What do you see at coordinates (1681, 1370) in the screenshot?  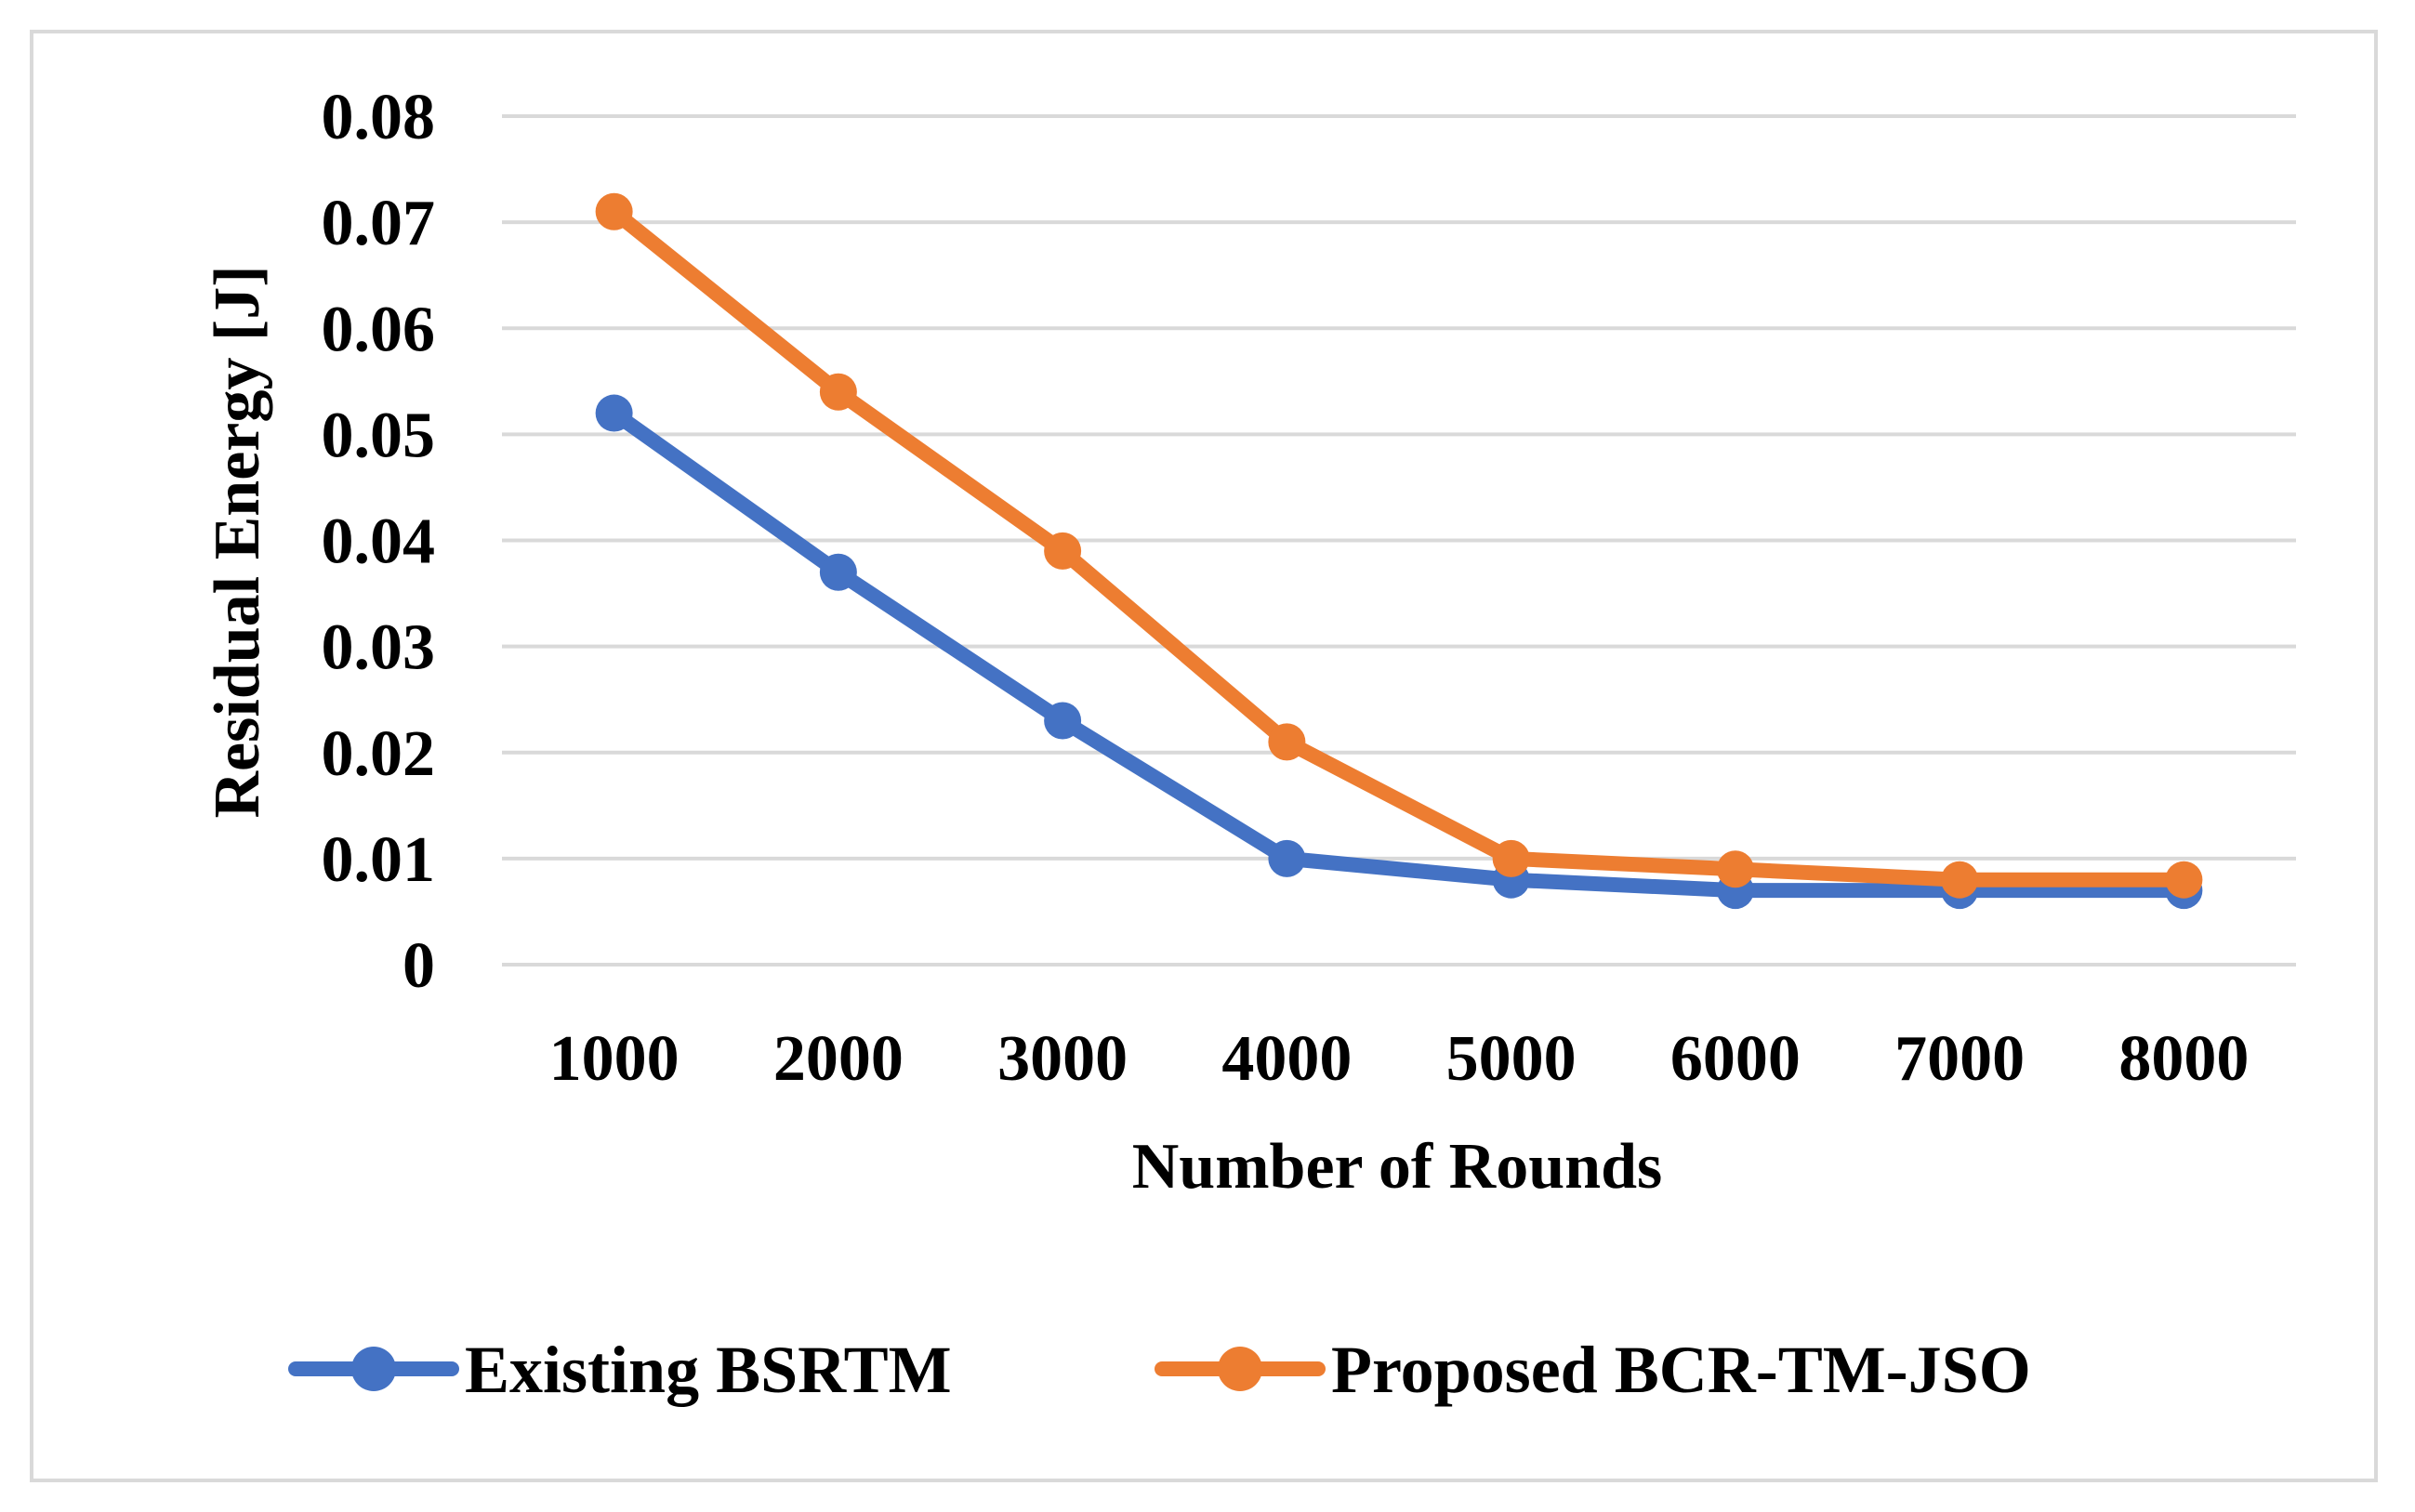 I see `legend-label: Proposed BCR-TM-JSO` at bounding box center [1681, 1370].